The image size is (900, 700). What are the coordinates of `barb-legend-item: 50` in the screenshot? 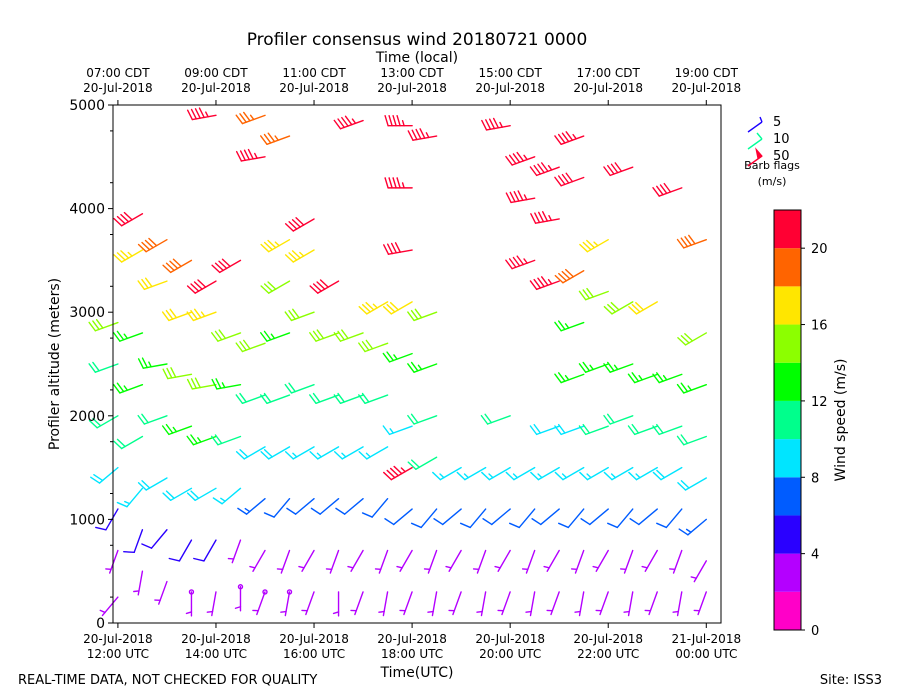 It's located at (768, 157).